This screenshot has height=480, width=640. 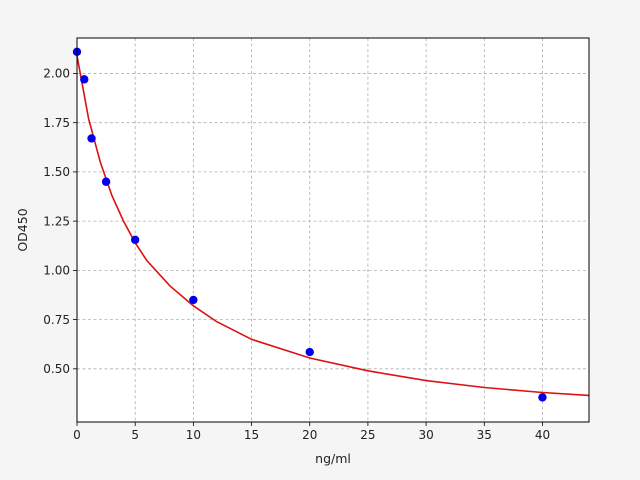 What do you see at coordinates (77, 435) in the screenshot?
I see `x-tick-label: 0` at bounding box center [77, 435].